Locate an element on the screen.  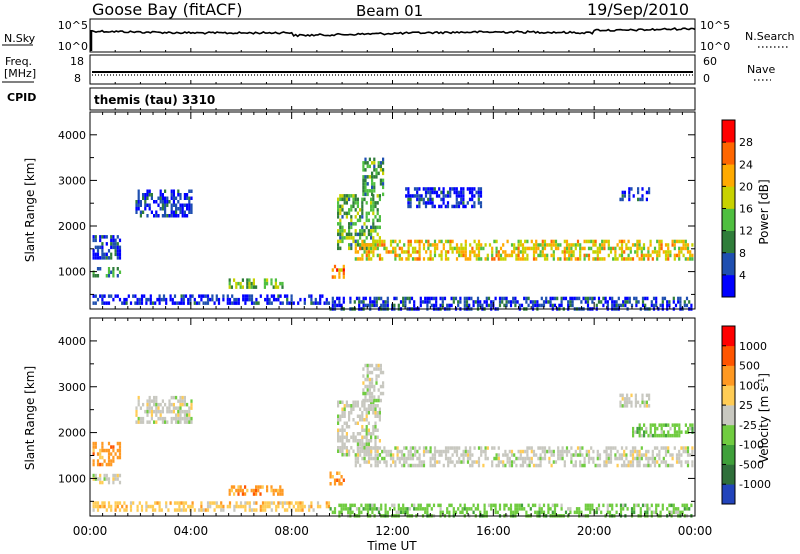
power-cbar-tick-label: 24 is located at coordinates (746, 164).